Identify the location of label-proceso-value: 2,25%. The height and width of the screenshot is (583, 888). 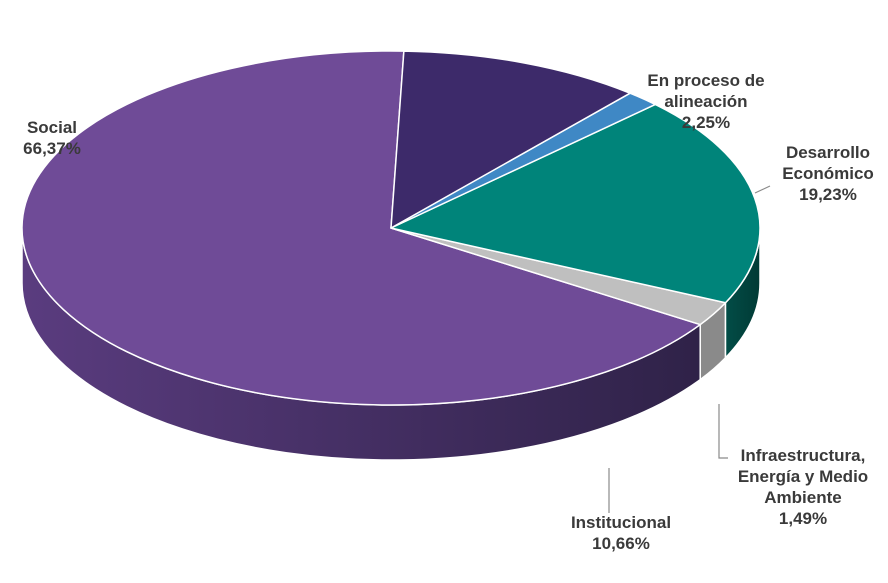
(706, 122).